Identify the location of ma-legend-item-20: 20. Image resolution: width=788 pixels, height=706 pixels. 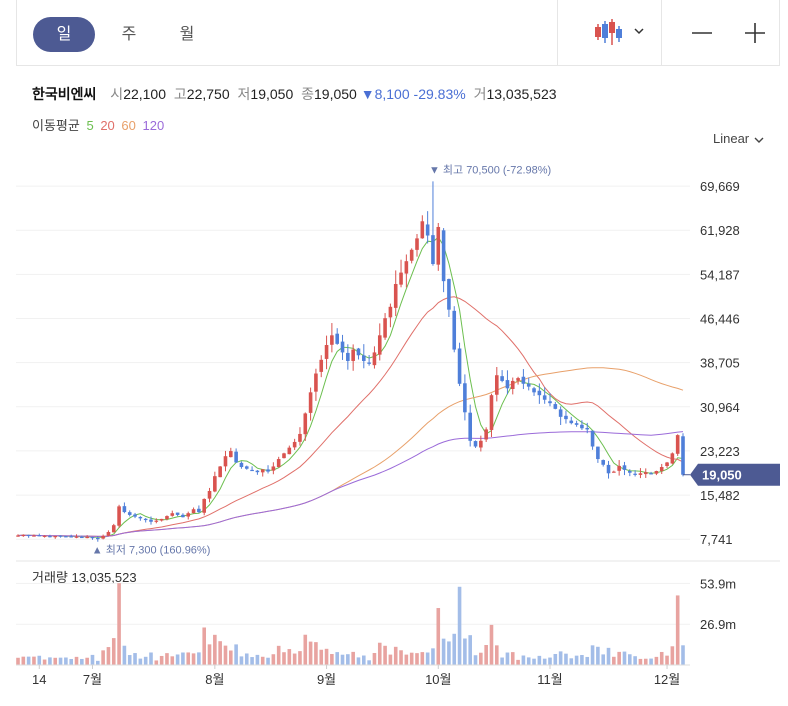
(107, 125).